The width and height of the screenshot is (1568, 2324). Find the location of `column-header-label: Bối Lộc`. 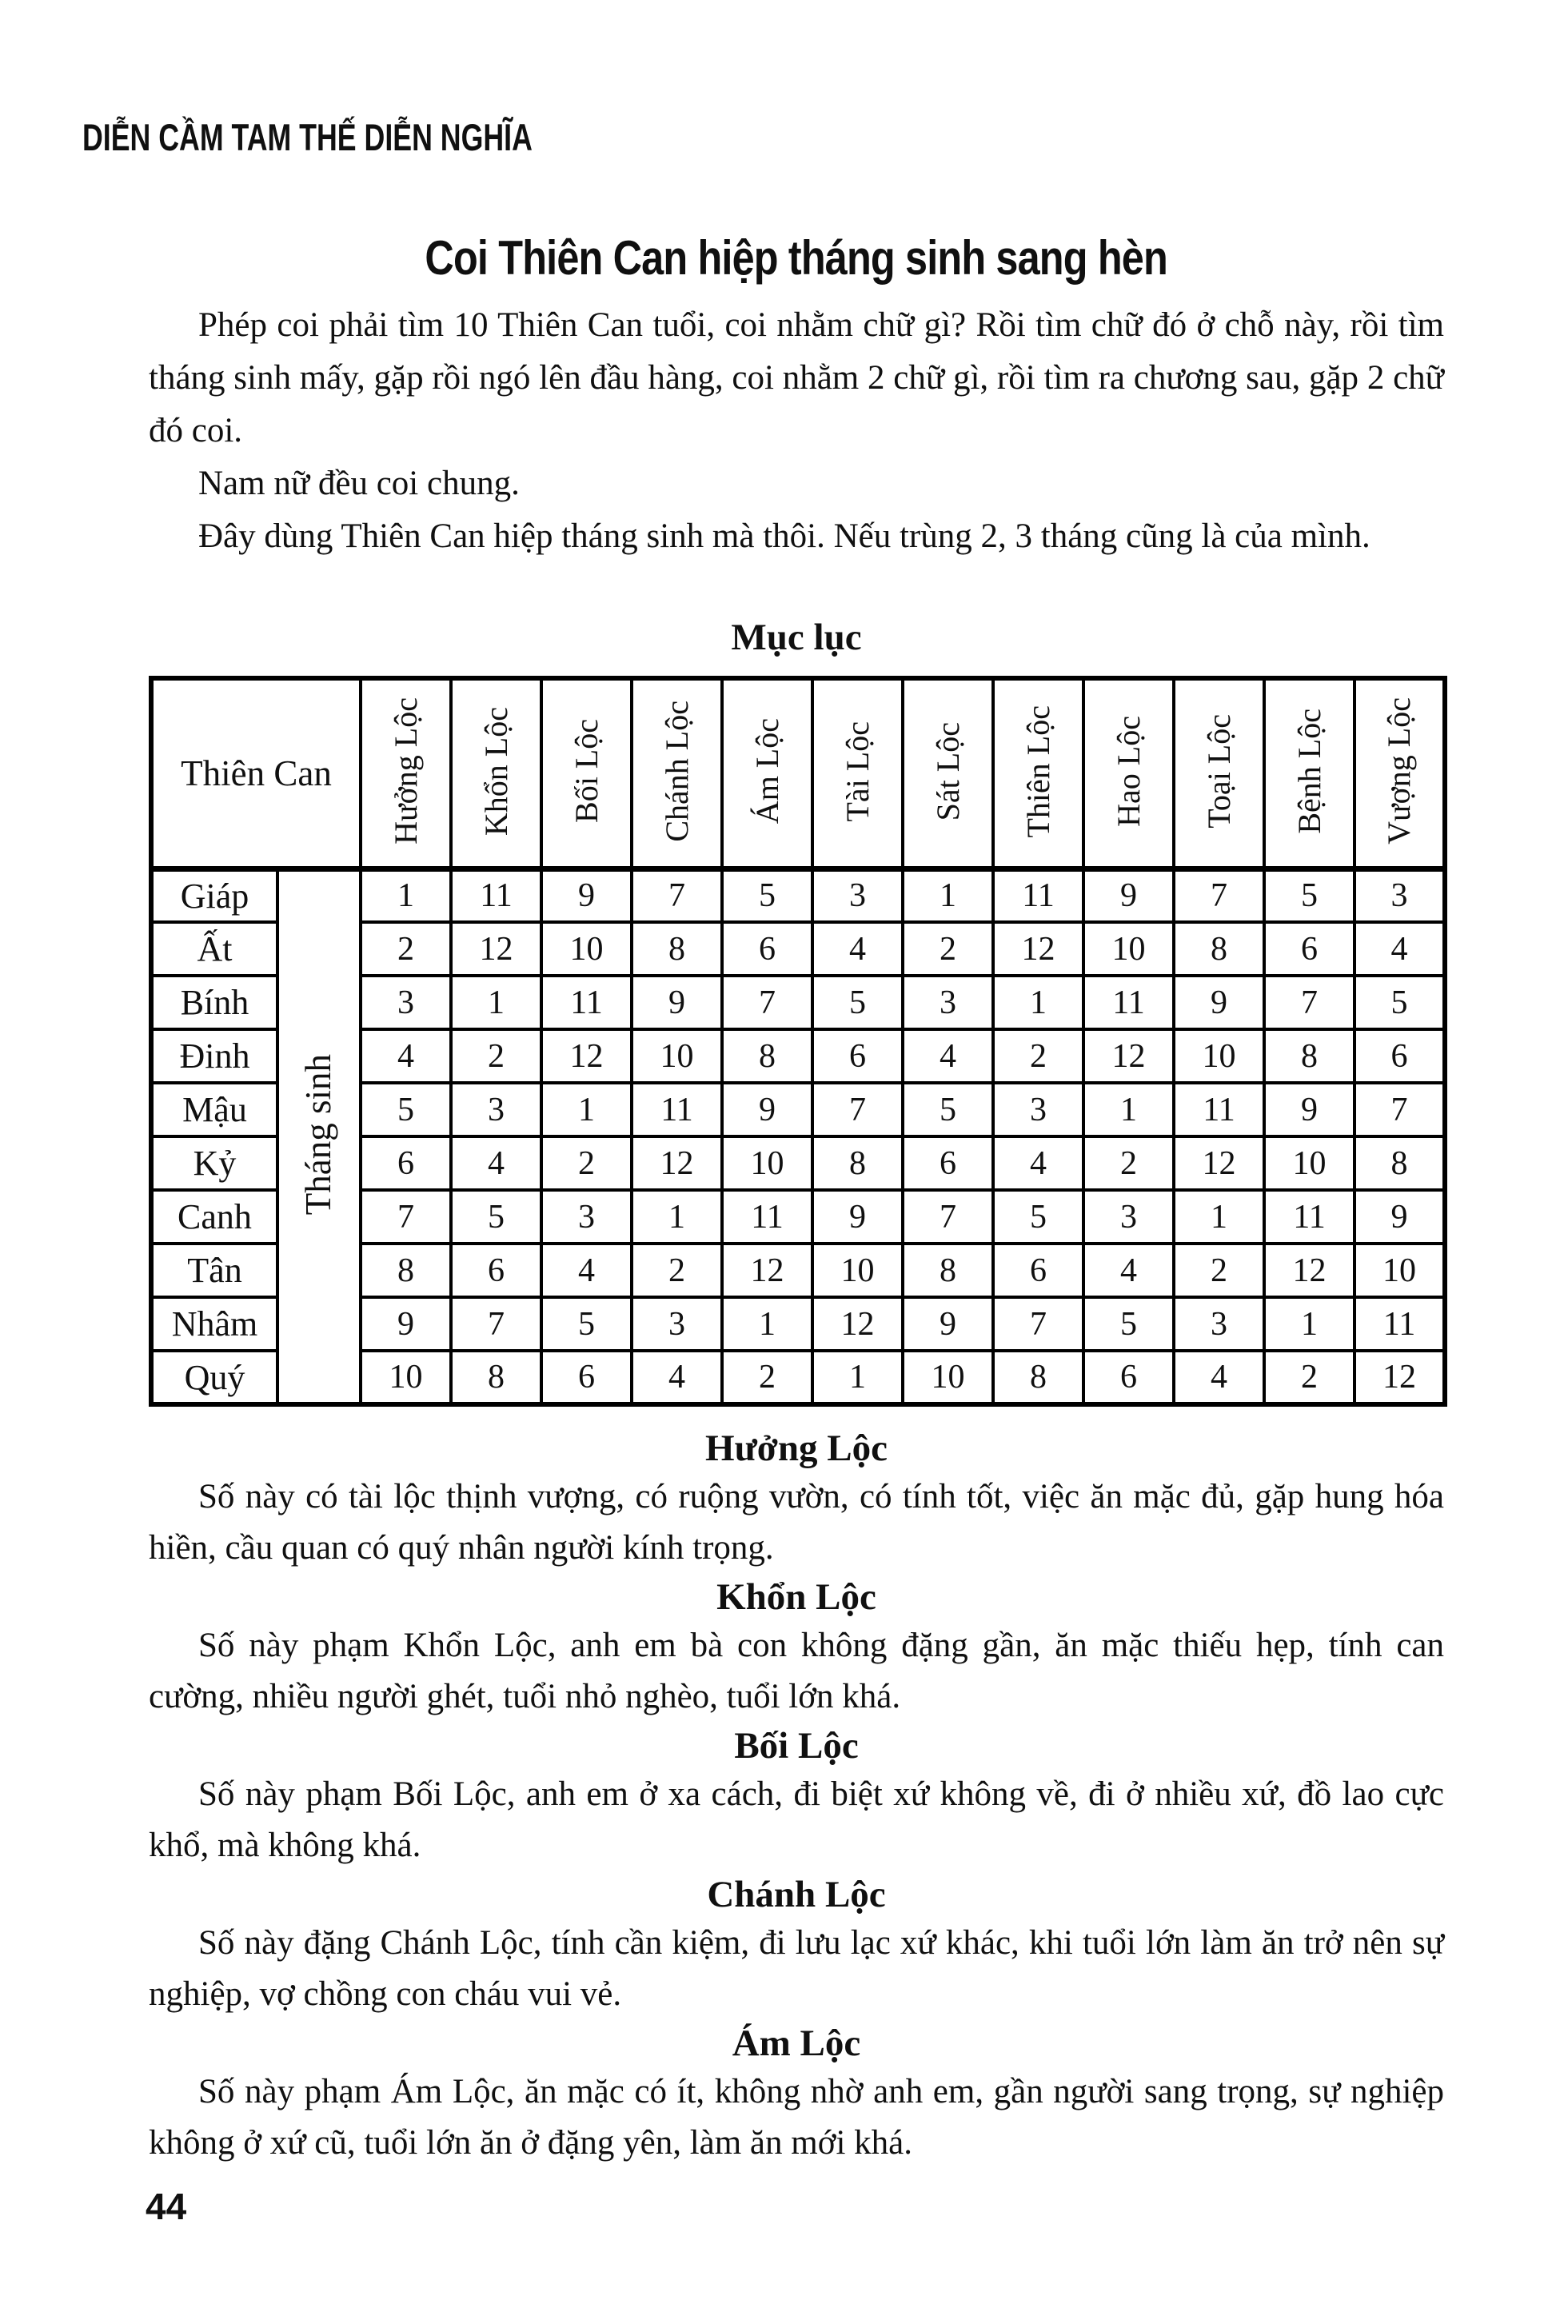

column-header-label: Bối Lộc is located at coordinates (586, 771).